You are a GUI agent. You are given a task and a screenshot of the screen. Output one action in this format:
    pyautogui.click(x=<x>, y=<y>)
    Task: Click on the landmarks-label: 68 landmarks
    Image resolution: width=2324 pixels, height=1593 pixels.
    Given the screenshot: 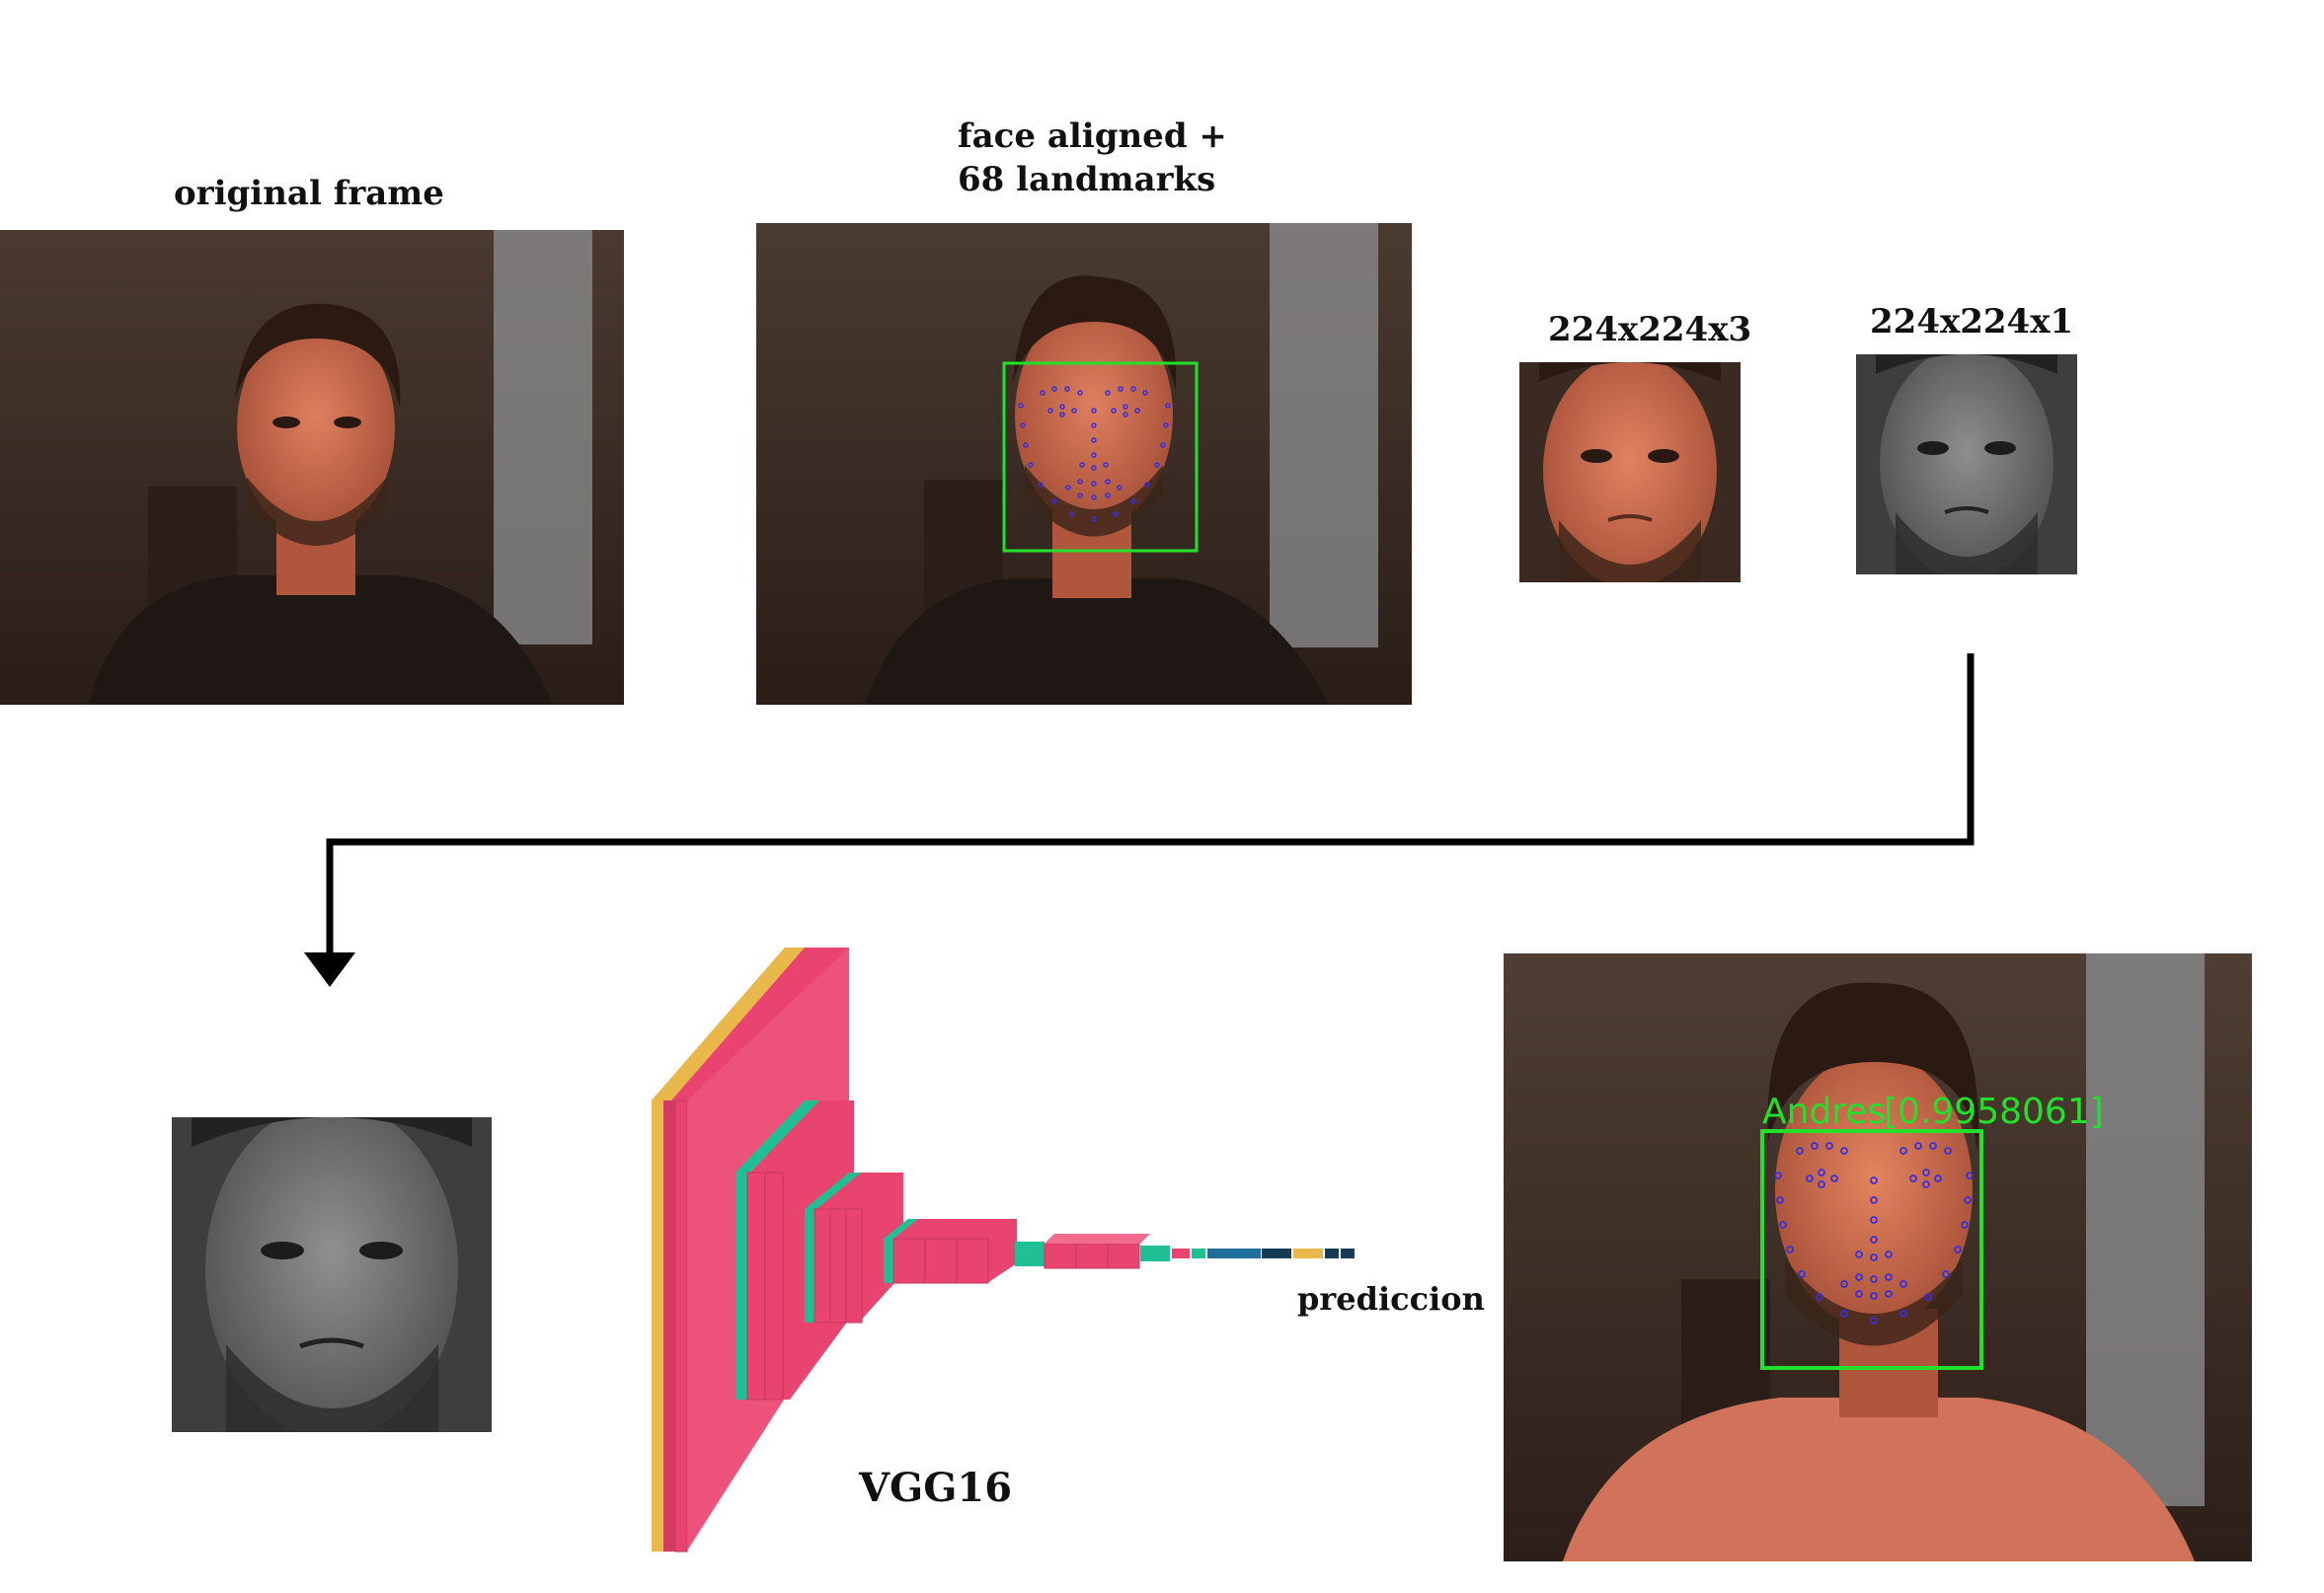 What is the action you would take?
    pyautogui.click(x=1087, y=179)
    